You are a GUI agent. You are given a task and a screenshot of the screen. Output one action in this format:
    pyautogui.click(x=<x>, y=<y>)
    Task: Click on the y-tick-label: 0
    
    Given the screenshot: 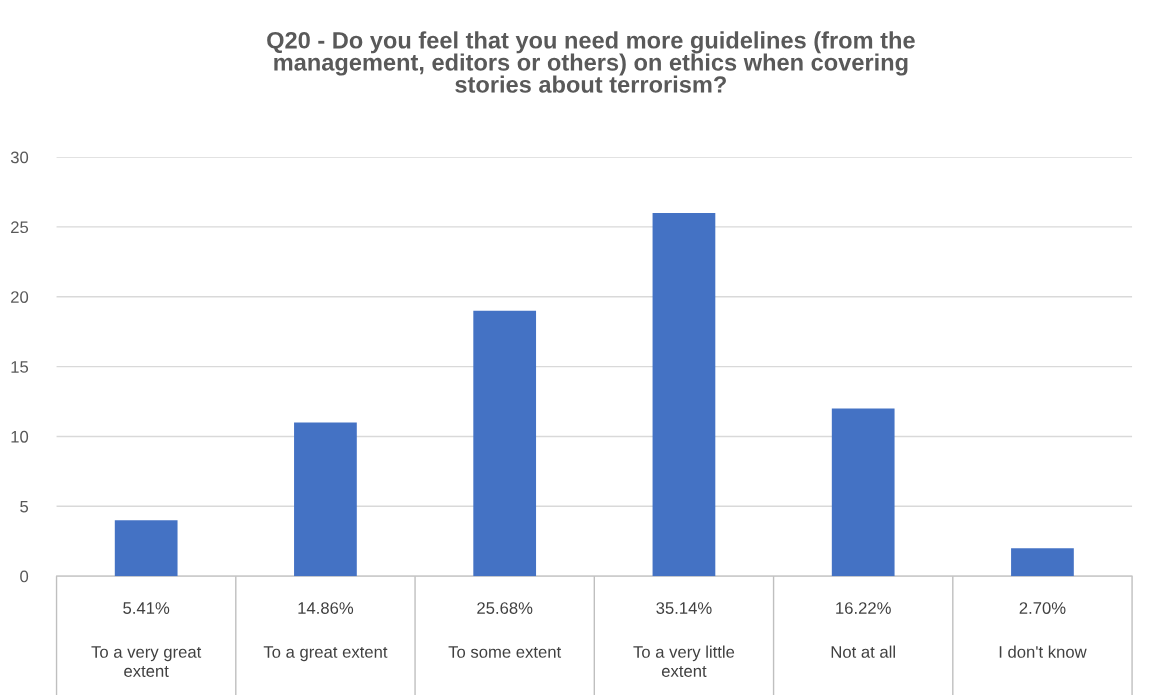 What is the action you would take?
    pyautogui.click(x=24, y=576)
    